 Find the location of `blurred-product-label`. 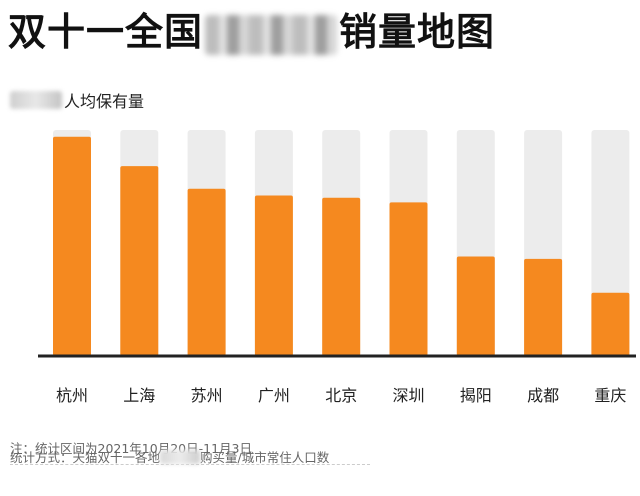

blurred-product-label is located at coordinates (36, 100).